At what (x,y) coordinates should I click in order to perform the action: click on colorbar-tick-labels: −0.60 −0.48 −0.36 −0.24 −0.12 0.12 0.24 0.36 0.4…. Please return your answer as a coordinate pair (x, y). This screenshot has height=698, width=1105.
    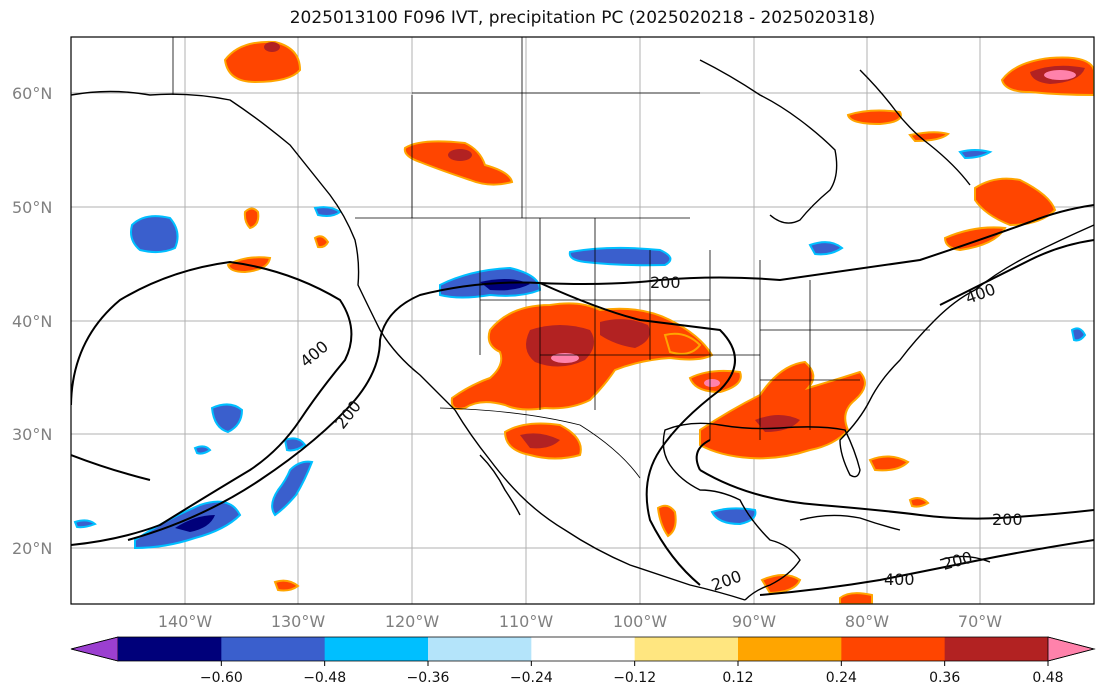
    Looking at the image, I should click on (632, 673).